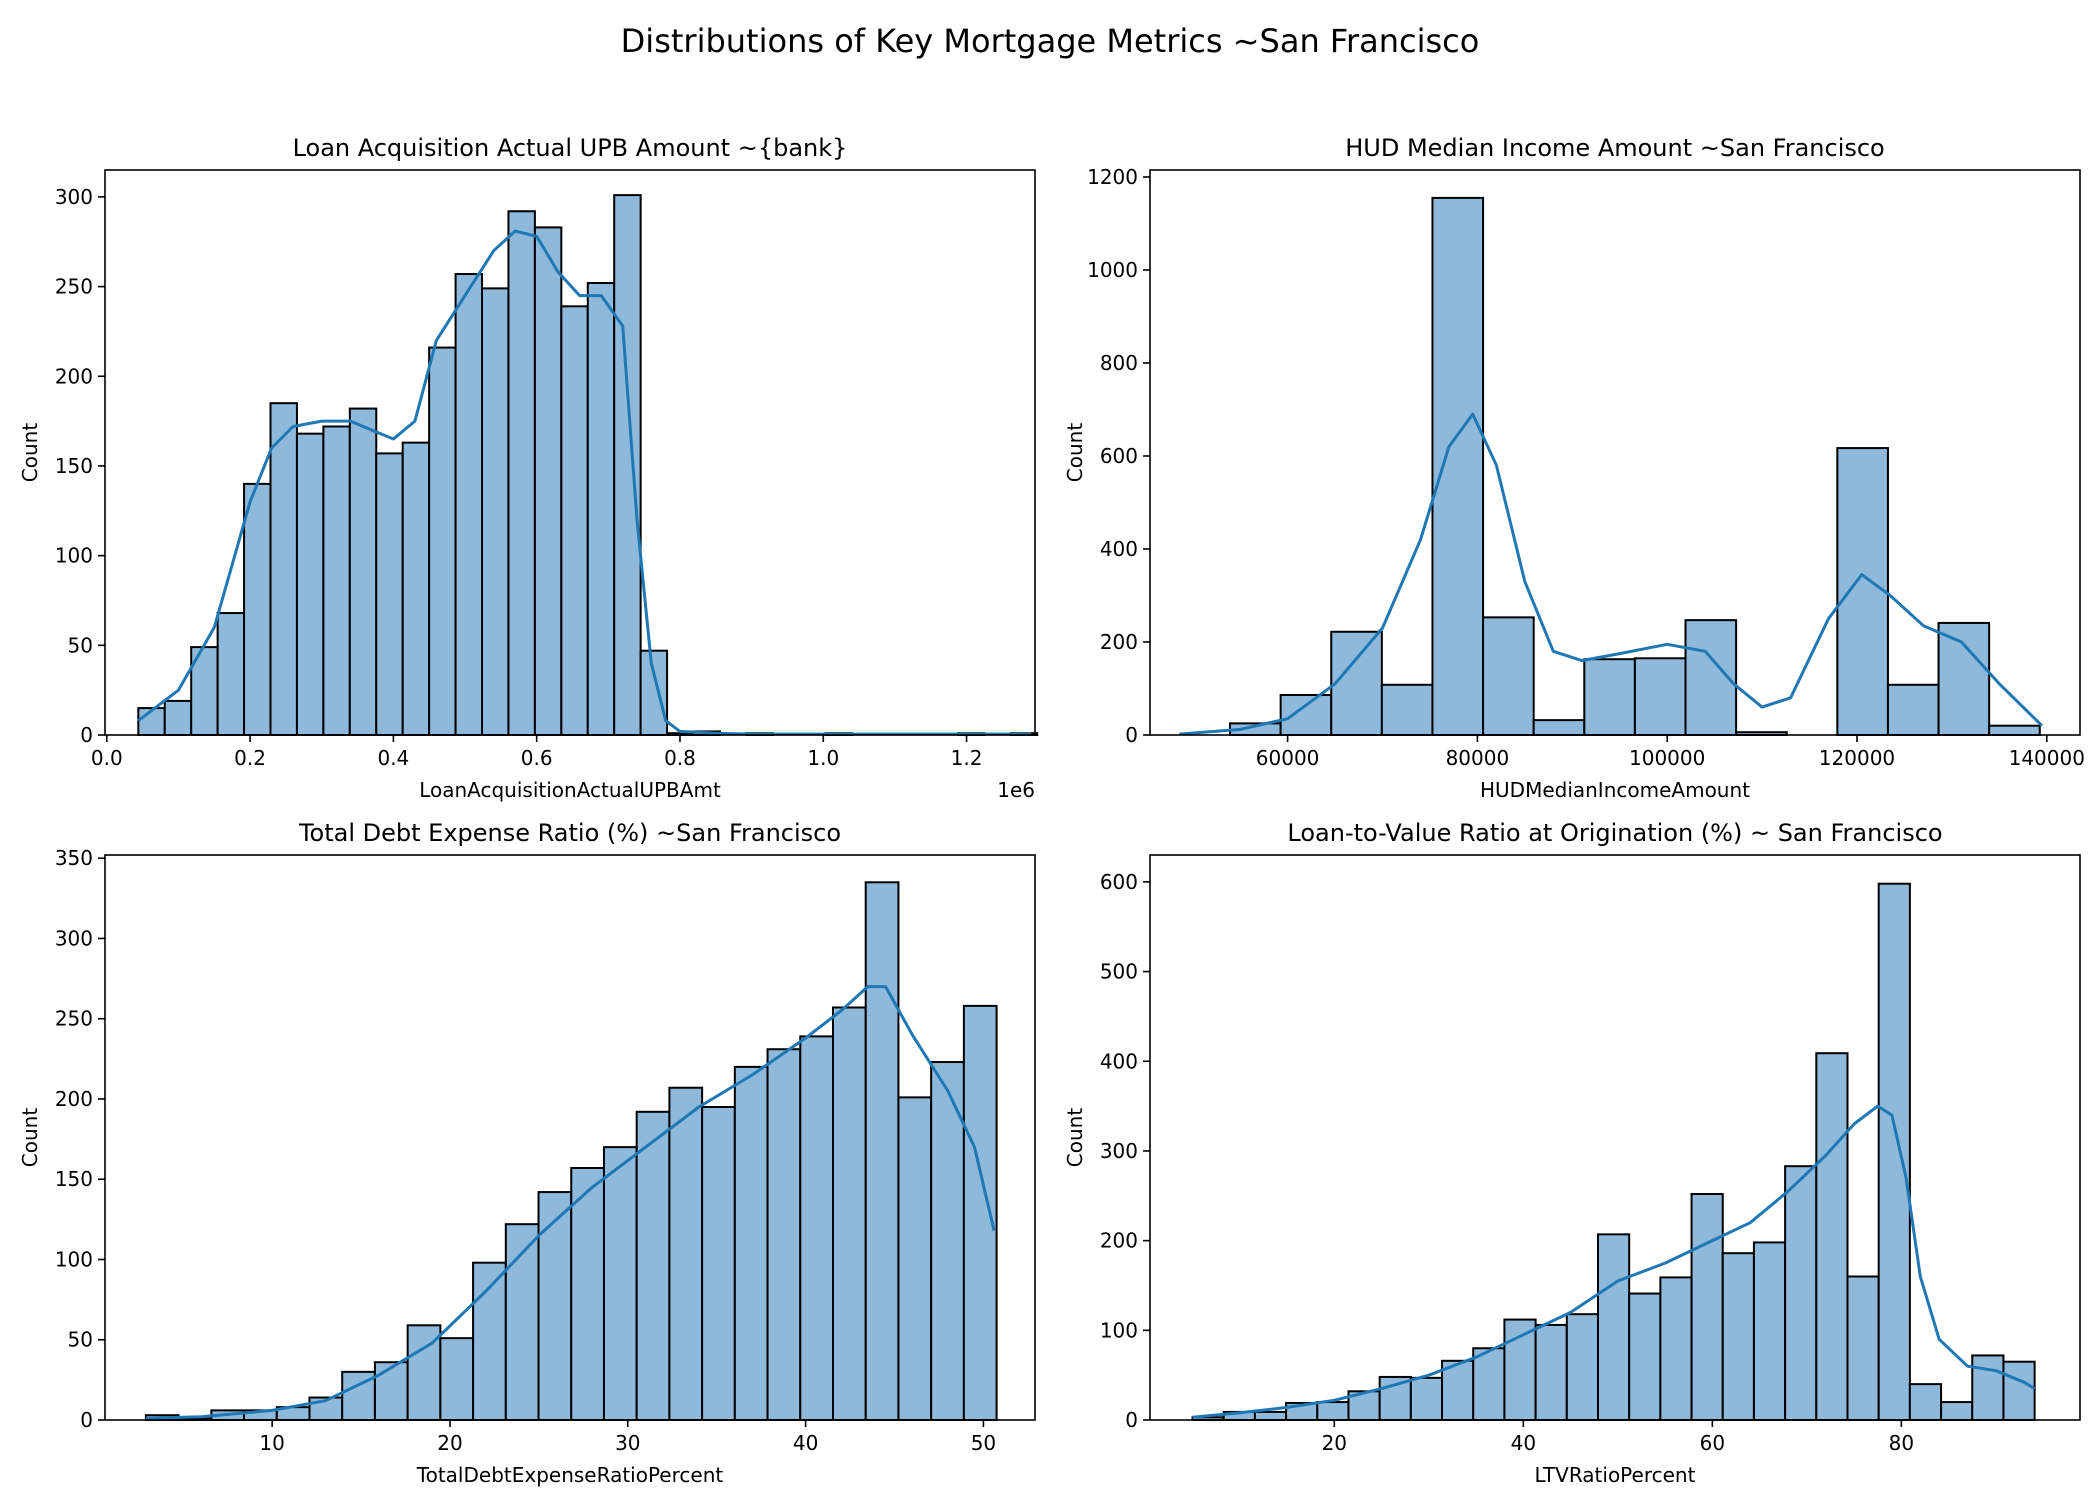 The height and width of the screenshot is (1500, 2100). I want to click on y-tick-label: 50, so click(80, 1340).